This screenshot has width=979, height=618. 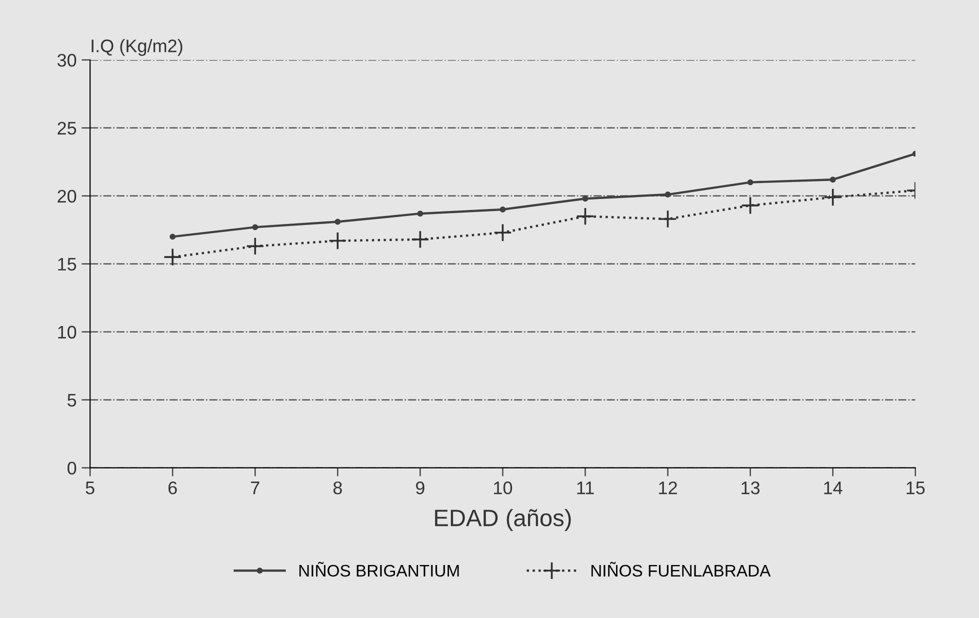 I want to click on y-tick-label: 0, so click(x=72, y=468).